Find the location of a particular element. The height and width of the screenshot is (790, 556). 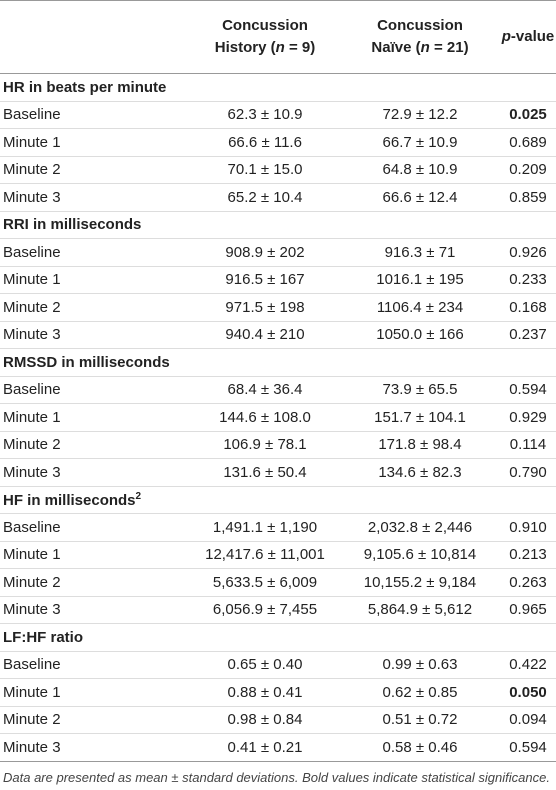

cell: 0.094 is located at coordinates (528, 720).